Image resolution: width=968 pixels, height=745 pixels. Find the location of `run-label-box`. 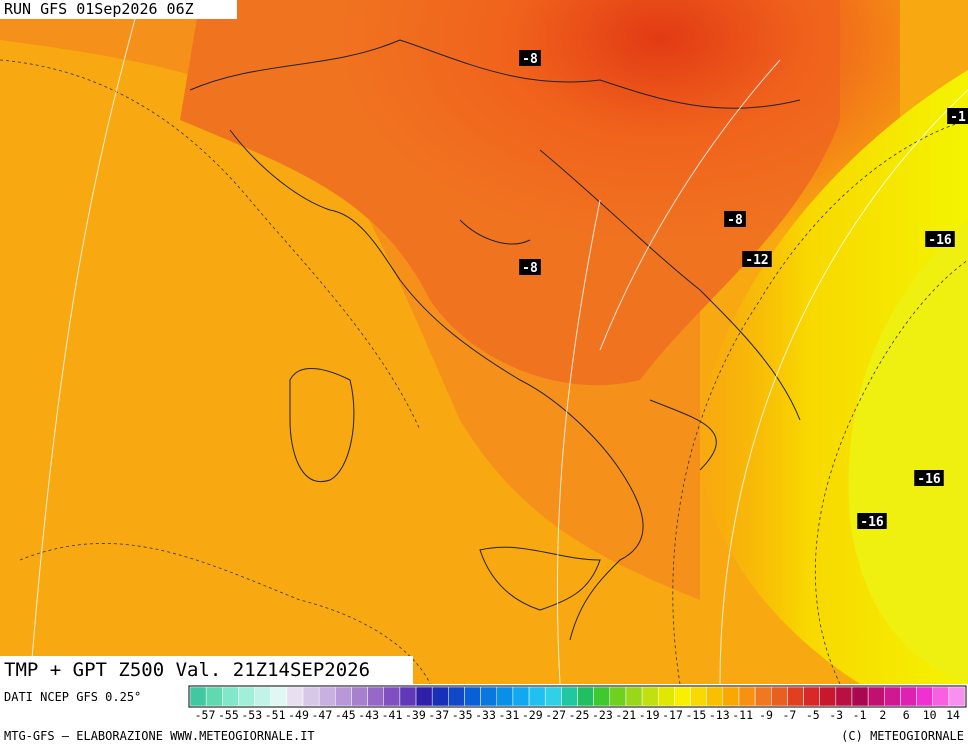

run-label-box is located at coordinates (118, 9).